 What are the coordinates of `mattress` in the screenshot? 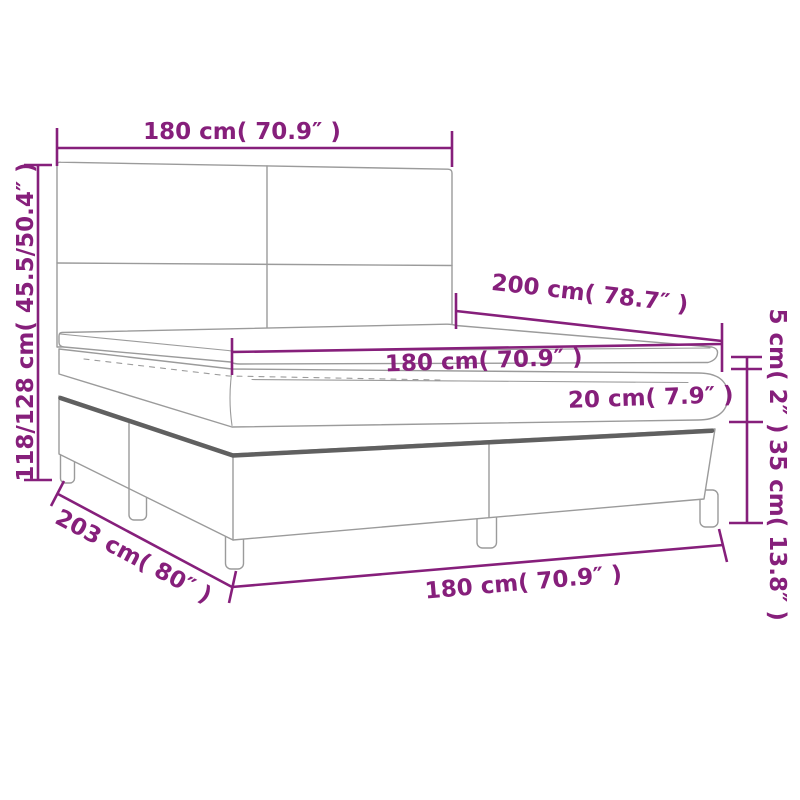 It's located at (393, 388).